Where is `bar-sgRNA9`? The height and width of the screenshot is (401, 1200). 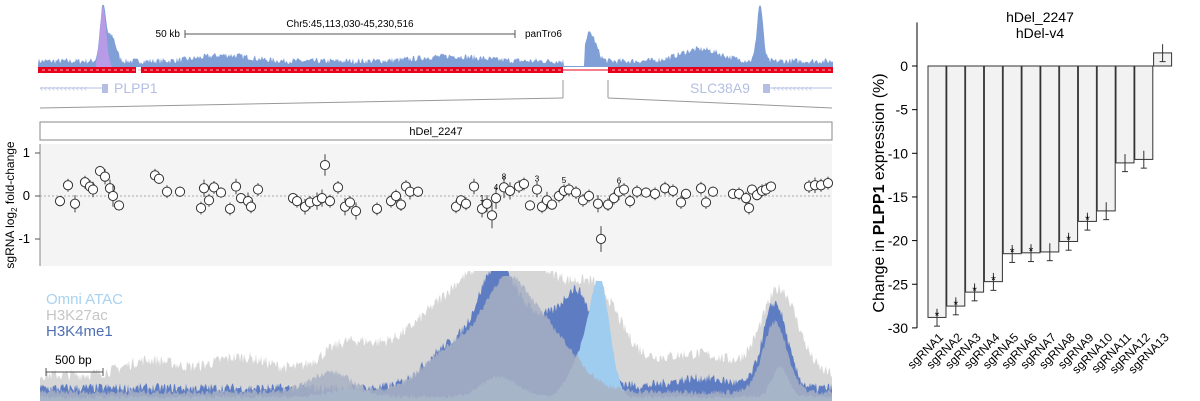 bar-sgRNA9 is located at coordinates (1087, 143).